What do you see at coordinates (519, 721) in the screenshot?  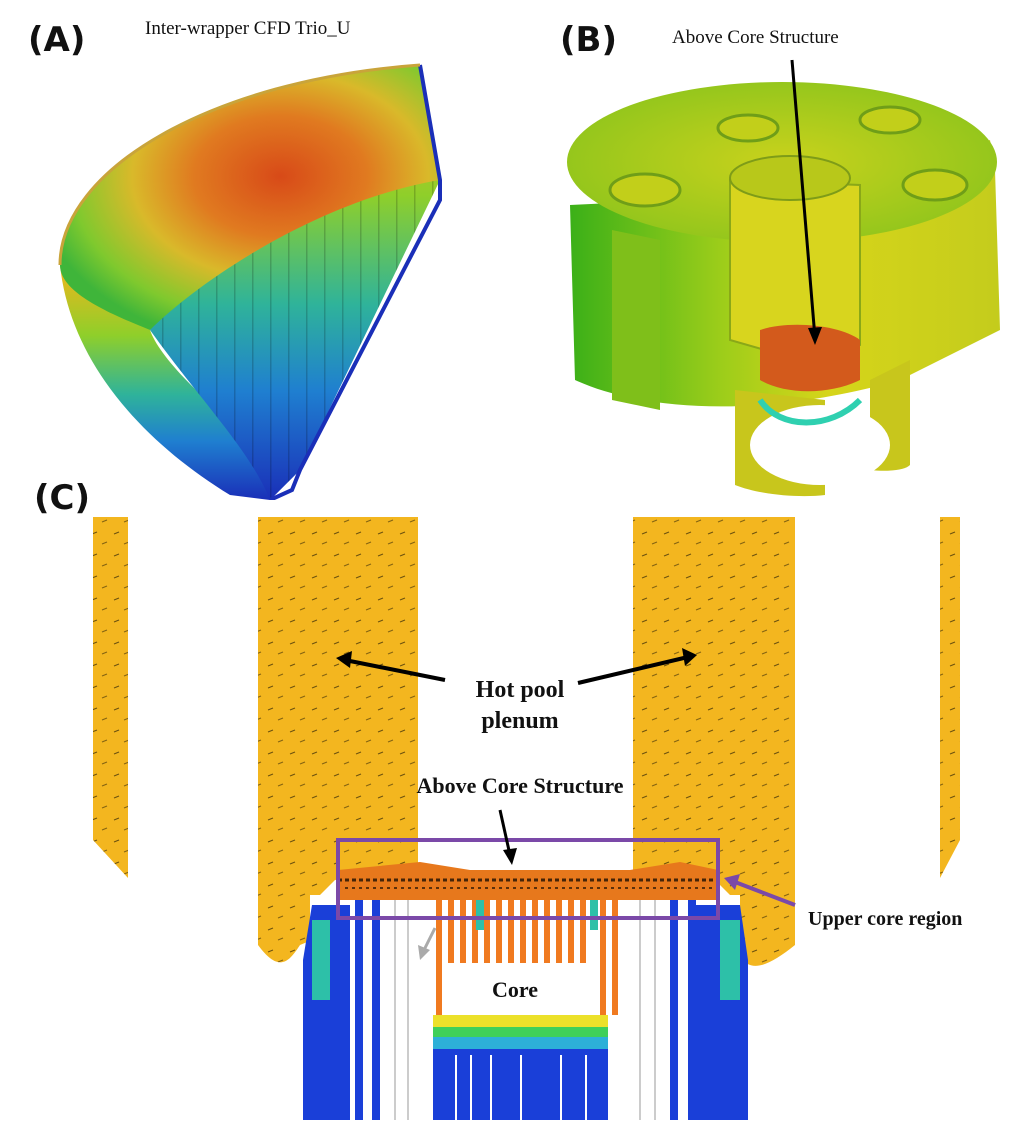 I see `hot-pool-label-line2: plenum` at bounding box center [519, 721].